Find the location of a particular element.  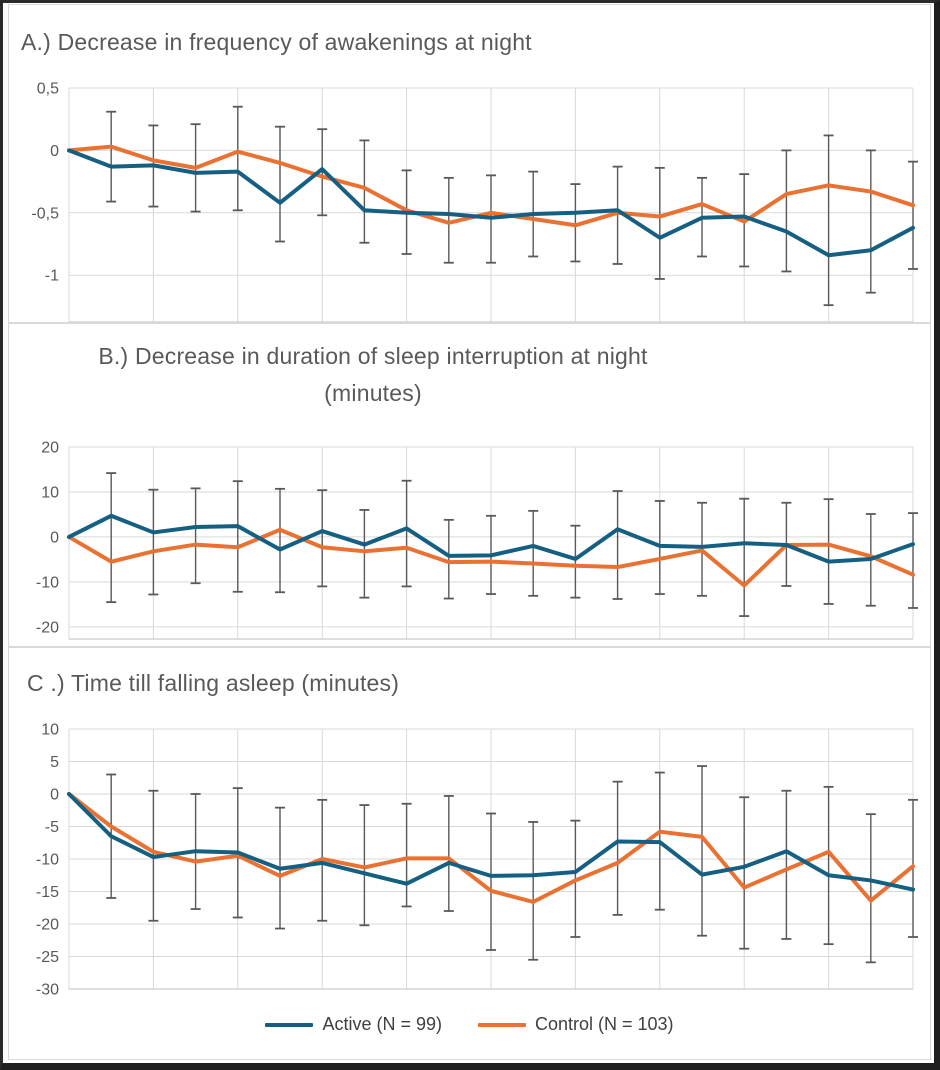

y-tick-label: -5 is located at coordinates (52, 827).